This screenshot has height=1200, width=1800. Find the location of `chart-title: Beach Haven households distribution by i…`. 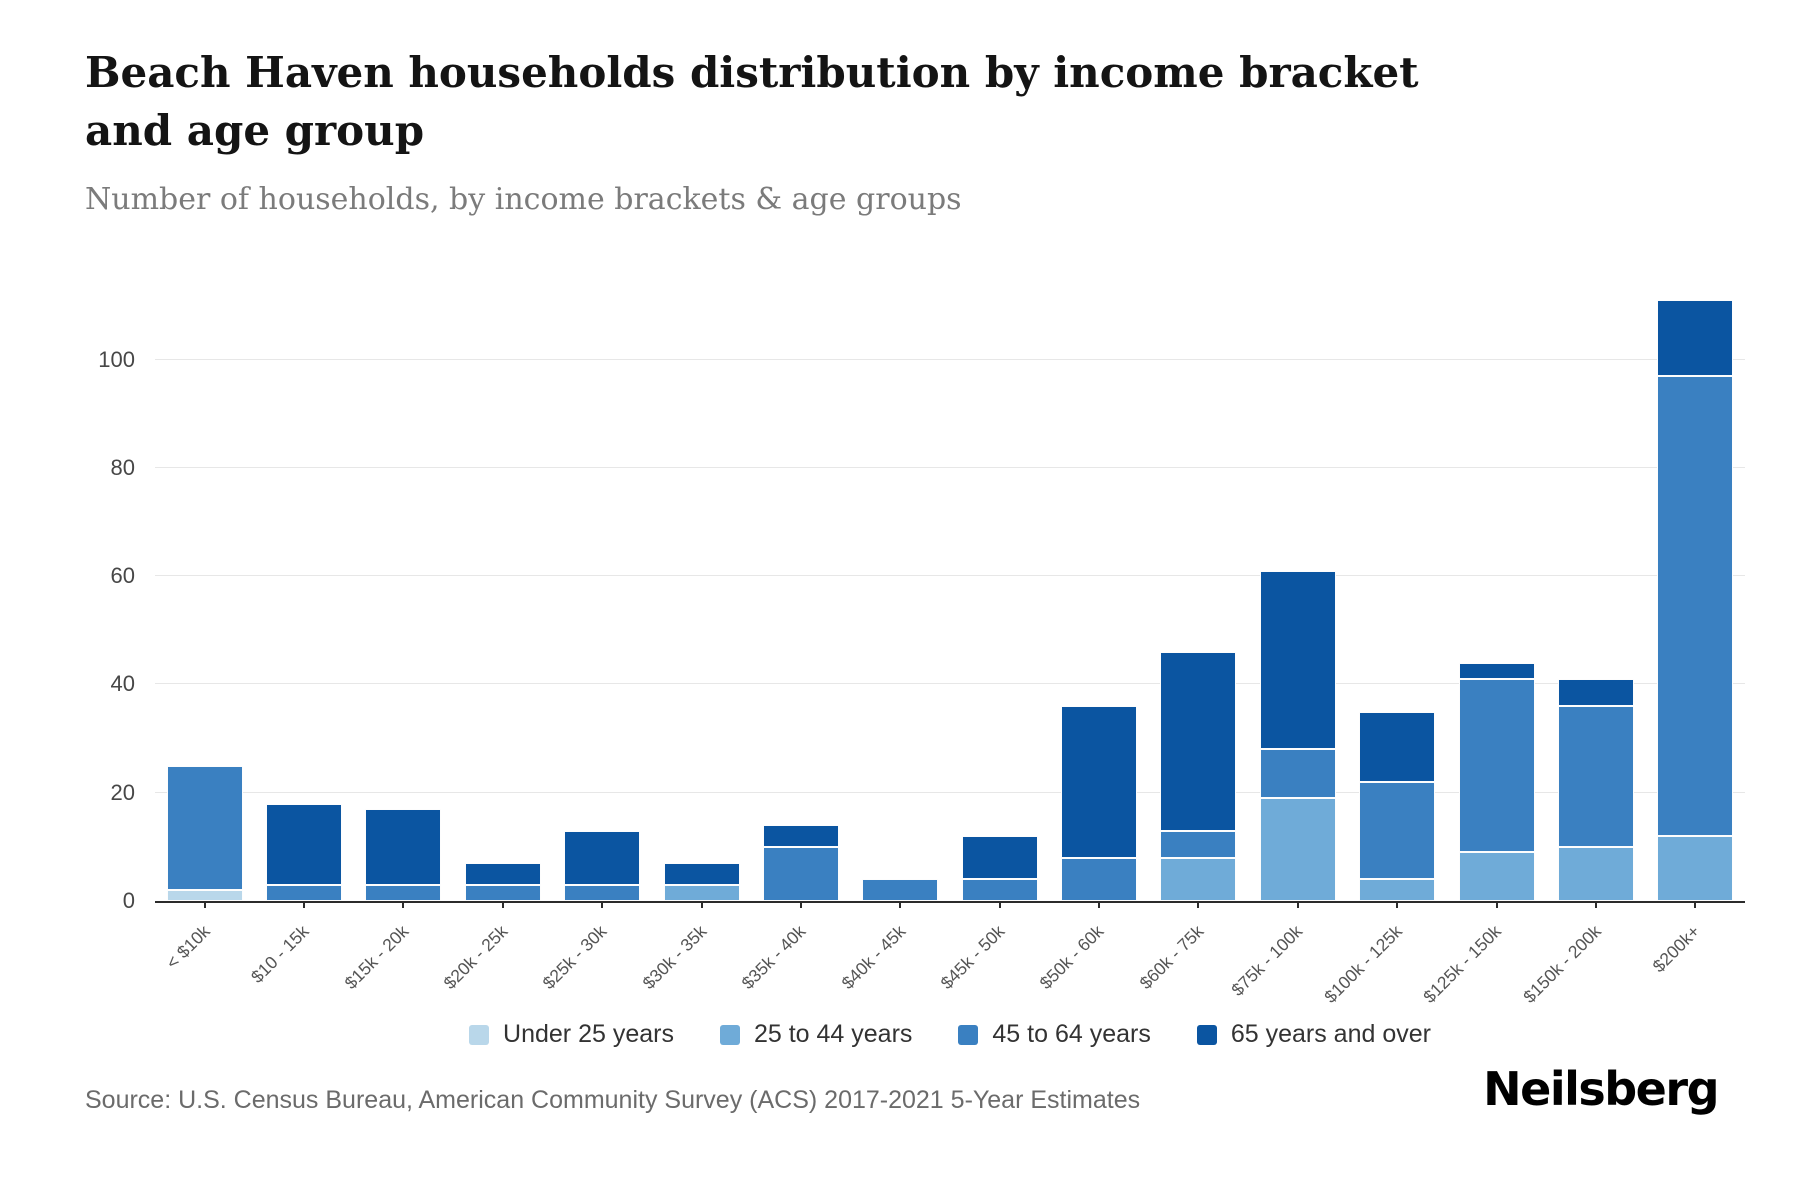

chart-title: Beach Haven households distribution by i… is located at coordinates (752, 101).